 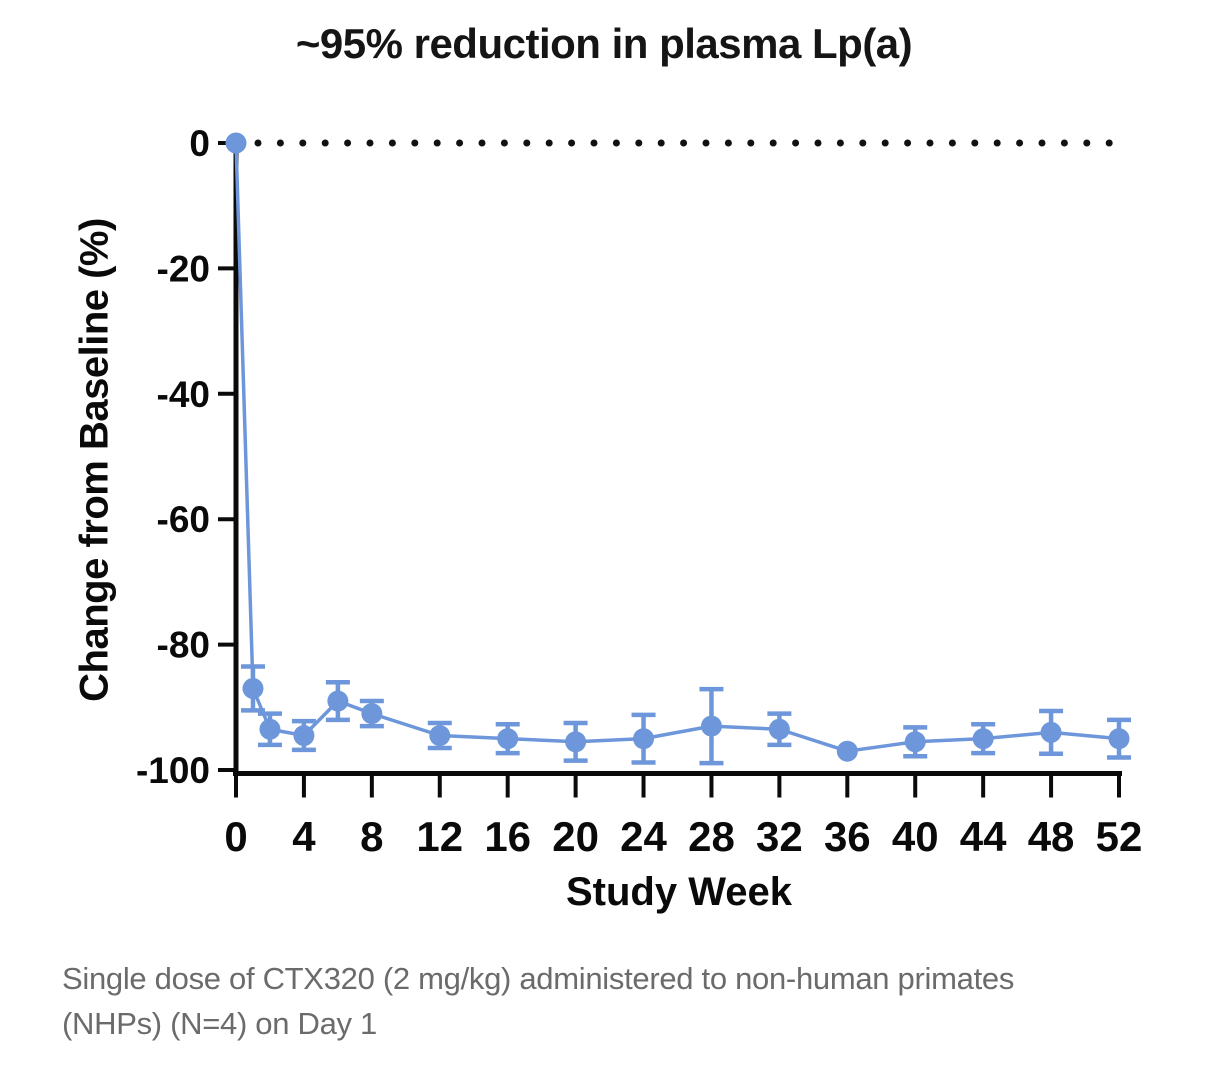 I want to click on chart-title: ~95% reduction in plasma Lp(a), so click(x=604, y=43).